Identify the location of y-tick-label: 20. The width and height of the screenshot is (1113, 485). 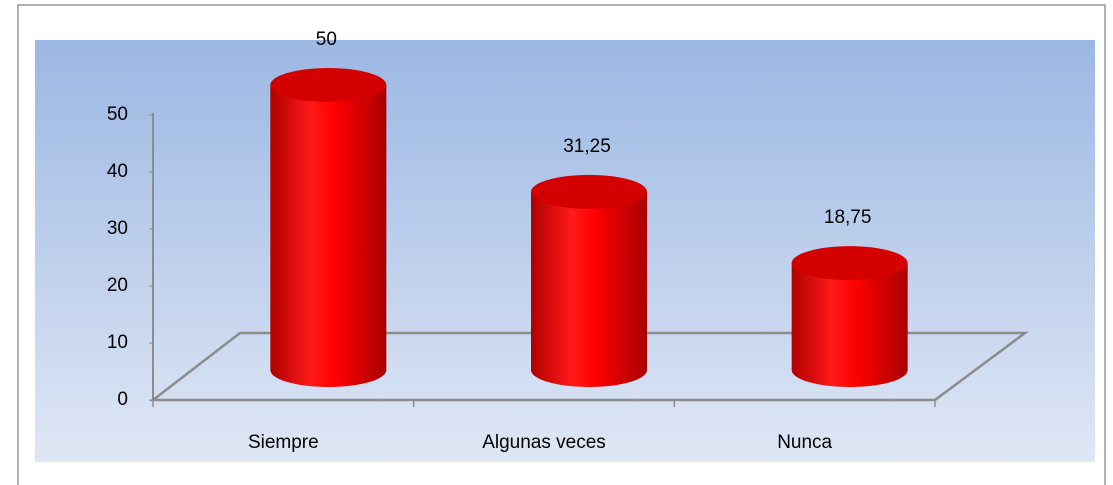
(117, 285).